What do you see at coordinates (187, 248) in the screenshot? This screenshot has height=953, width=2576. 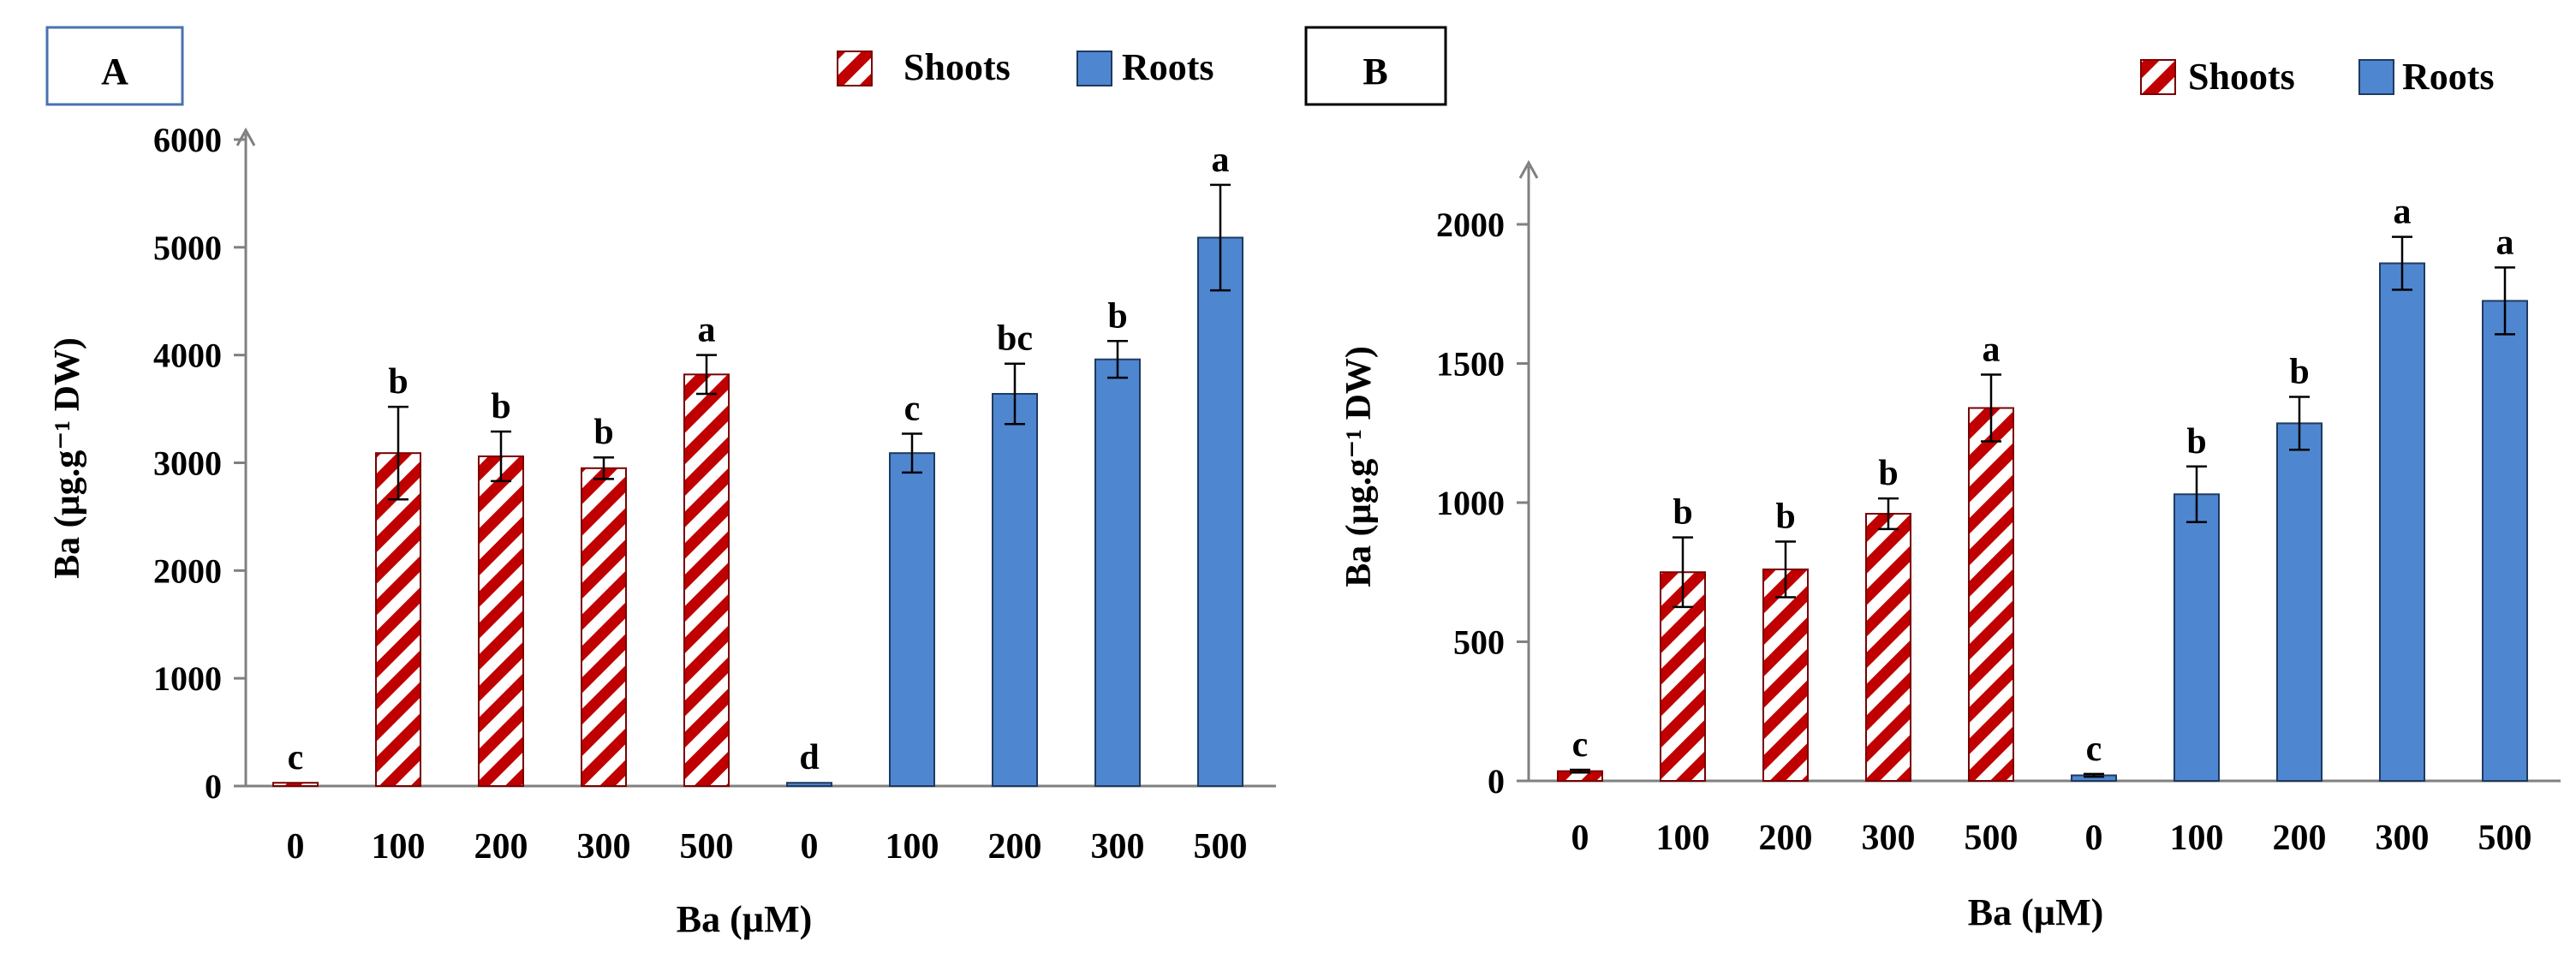 I see `y-tick-label: 5000` at bounding box center [187, 248].